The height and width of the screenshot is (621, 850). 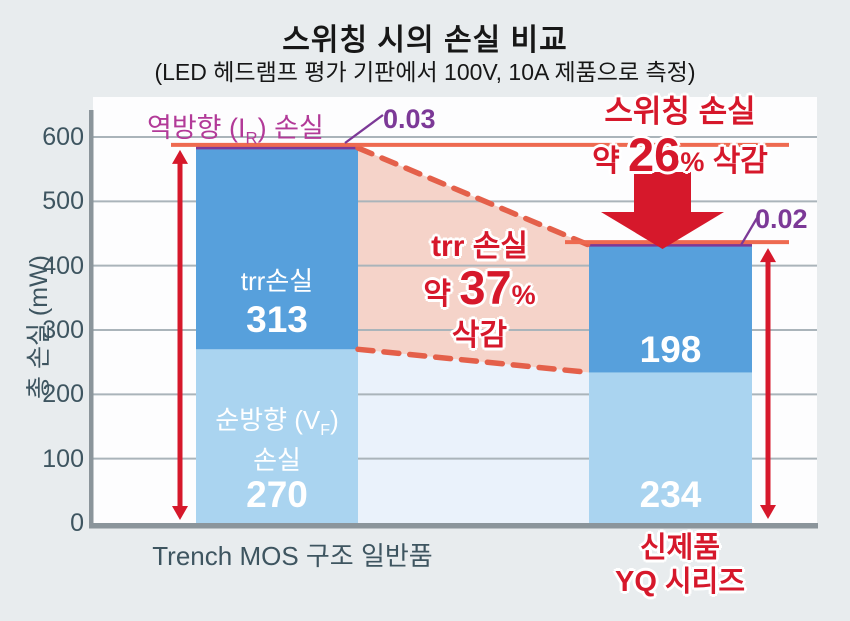 I want to click on switching-percent-value: 26, so click(x=654, y=154).